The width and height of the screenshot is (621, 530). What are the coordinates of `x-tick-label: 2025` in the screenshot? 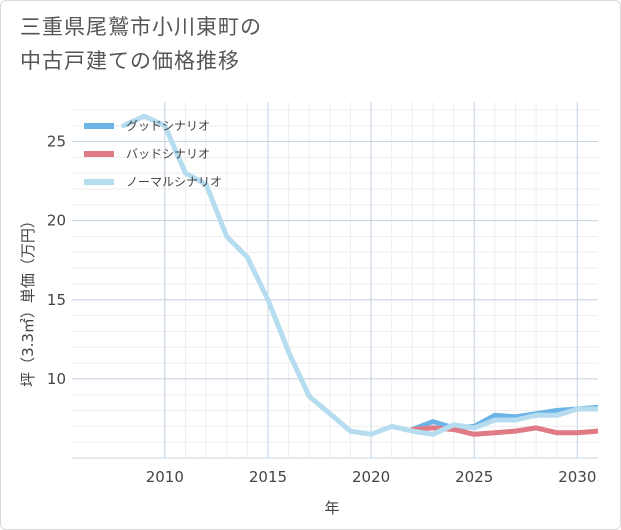 It's located at (474, 477).